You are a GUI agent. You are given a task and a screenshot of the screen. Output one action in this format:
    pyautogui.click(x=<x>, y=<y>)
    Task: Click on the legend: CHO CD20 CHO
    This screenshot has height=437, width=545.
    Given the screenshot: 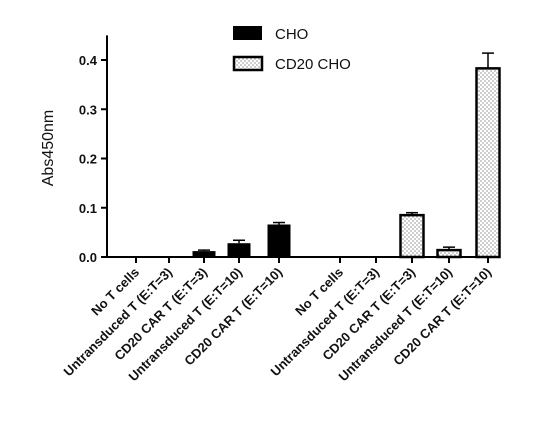 What is the action you would take?
    pyautogui.click(x=291, y=49)
    